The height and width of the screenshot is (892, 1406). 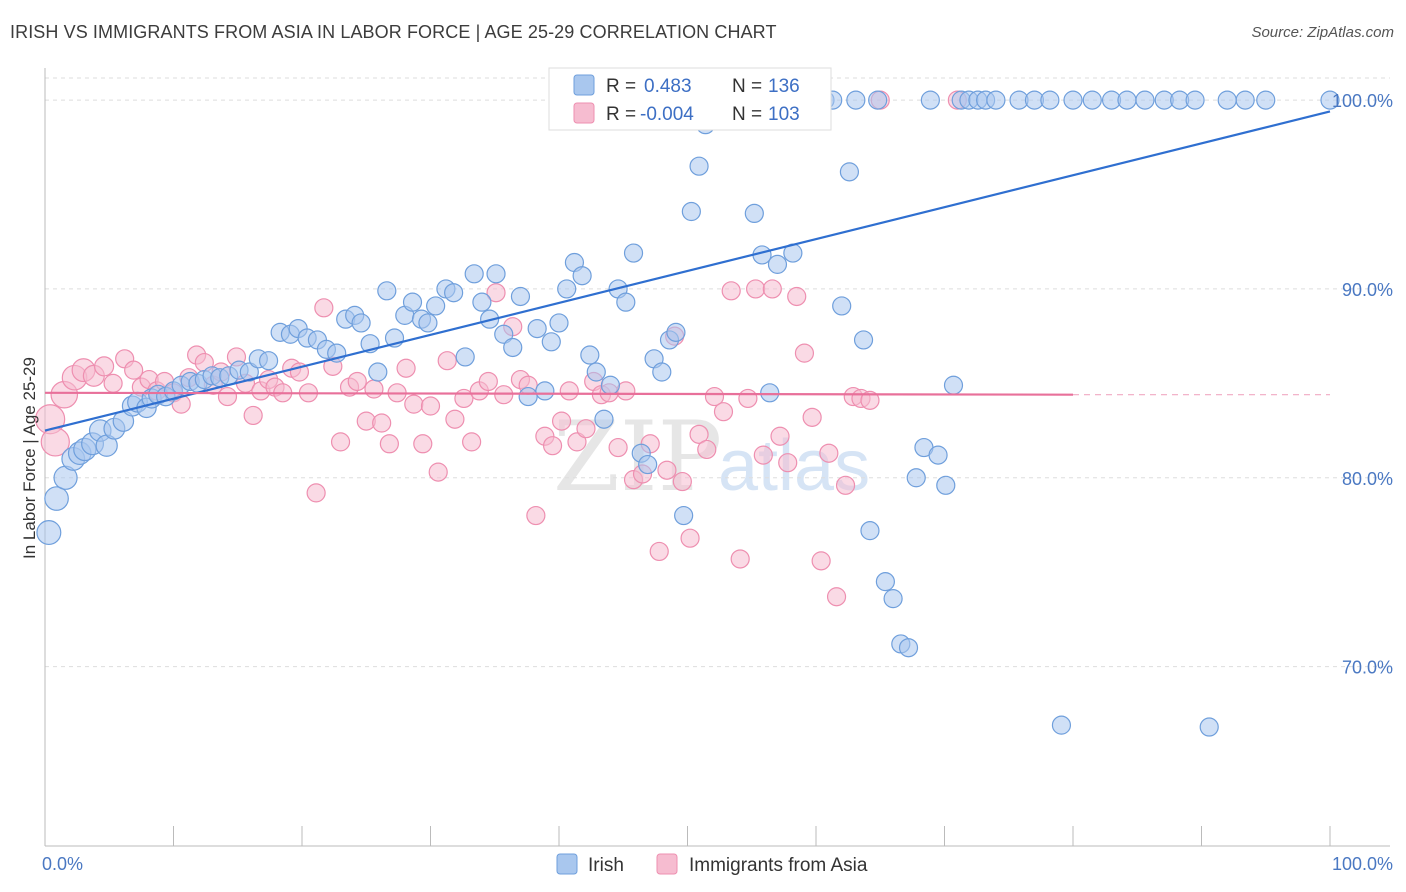 What do you see at coordinates (1367, 479) in the screenshot?
I see `y-tick-label-80: 80.0%` at bounding box center [1367, 479].